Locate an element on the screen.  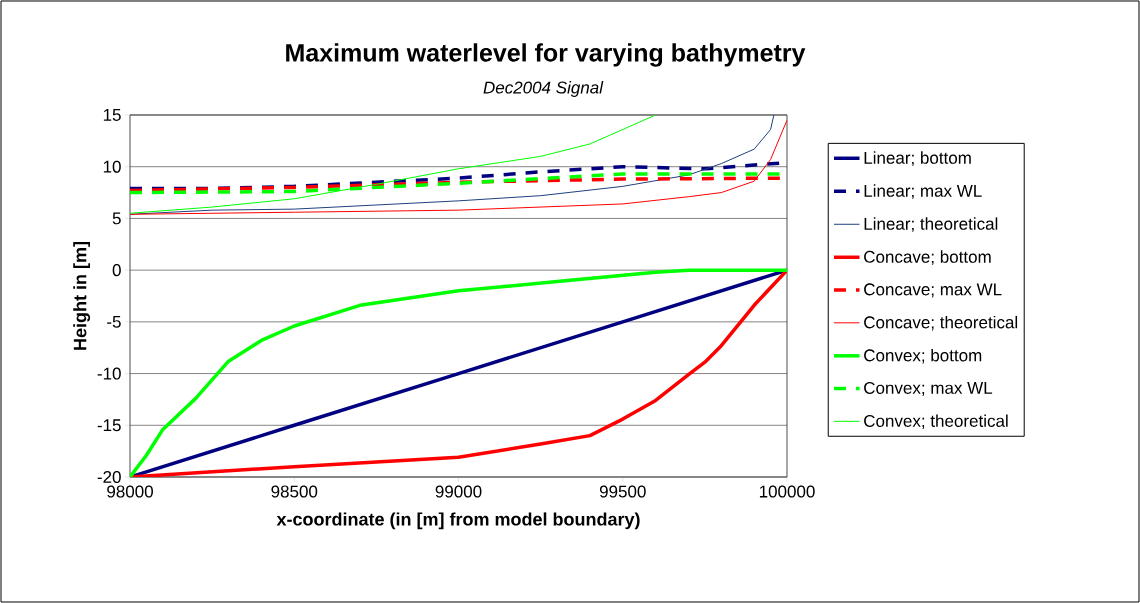
y-tick-label: 0 is located at coordinates (116, 270).